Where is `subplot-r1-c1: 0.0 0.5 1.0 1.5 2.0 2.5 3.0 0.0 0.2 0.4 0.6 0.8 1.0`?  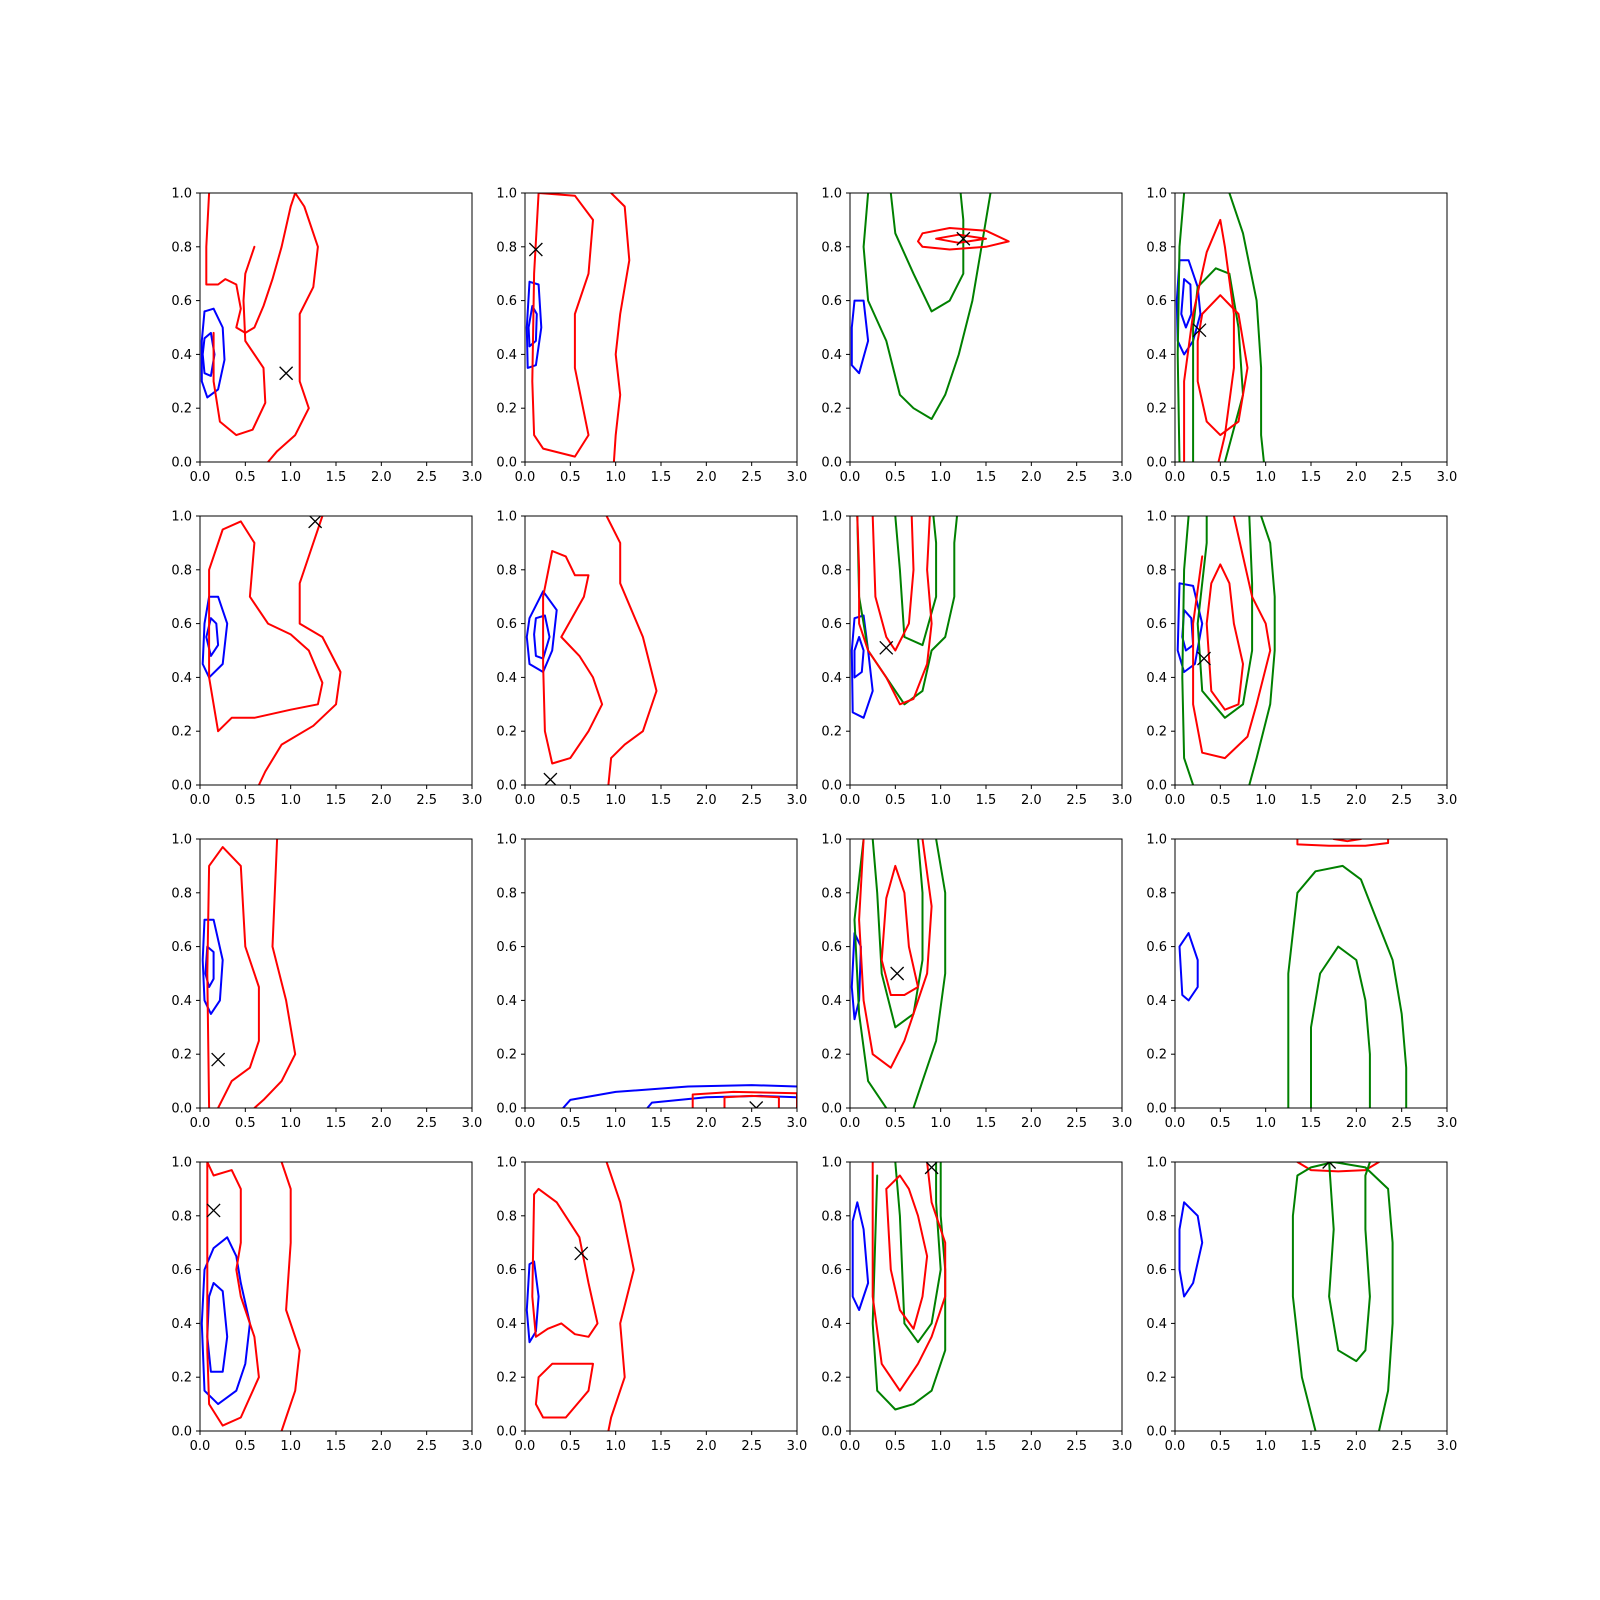 subplot-r1-c1: 0.0 0.5 1.0 1.5 2.0 2.5 3.0 0.0 0.2 0.4 0.6 0.8 1.0 is located at coordinates (326, 336).